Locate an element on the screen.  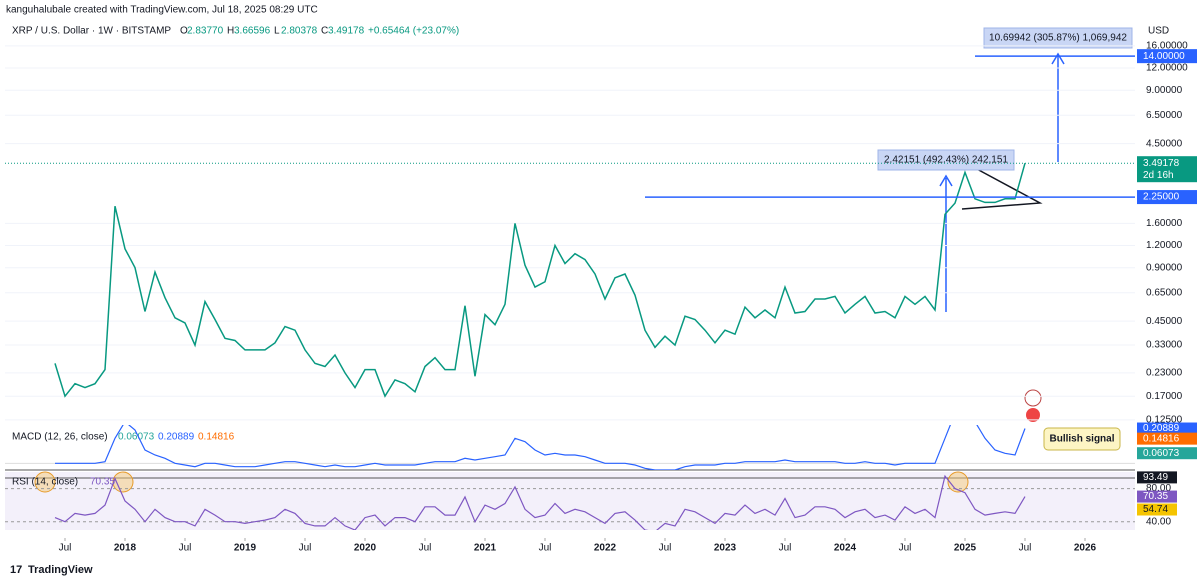
rsi-tick-label: 40.00 is located at coordinates (1158, 521).